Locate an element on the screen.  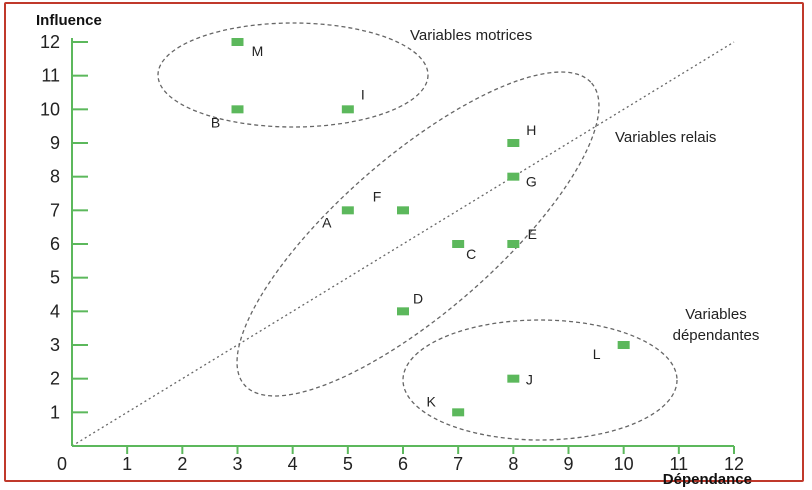
y-tick-label: 5 is located at coordinates (55, 278).